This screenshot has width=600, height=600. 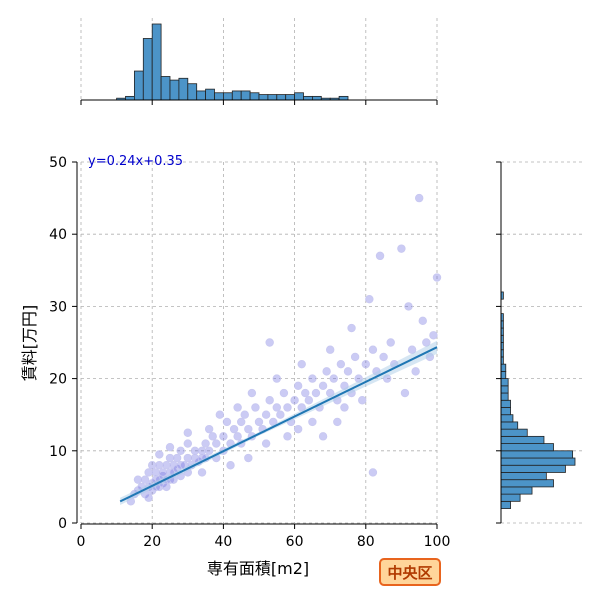 What do you see at coordinates (58, 380) in the screenshot?
I see `y-tick-label: 20` at bounding box center [58, 380].